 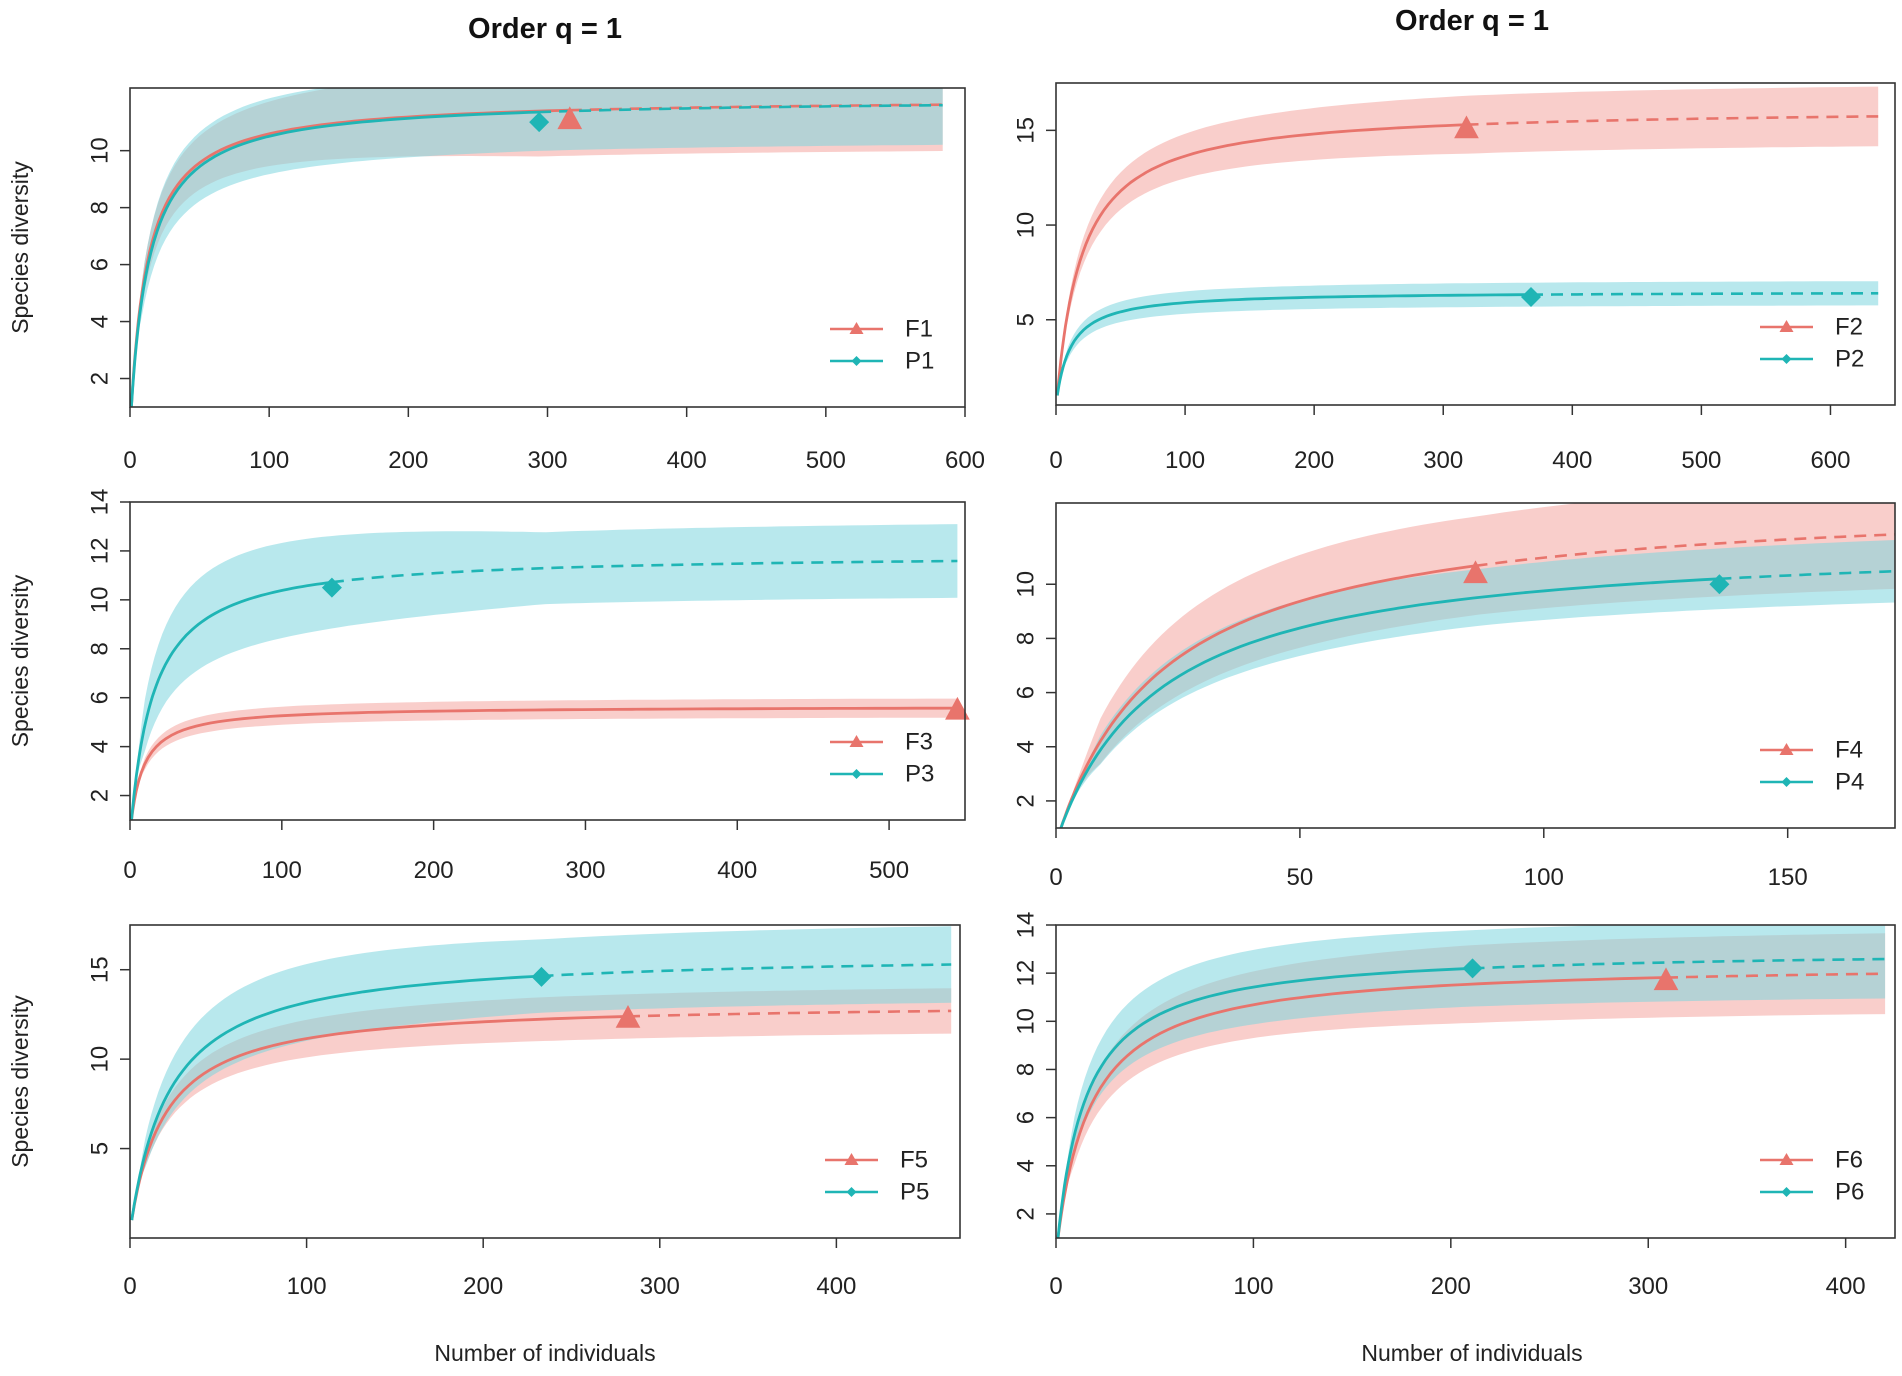 I want to click on legend-label-P1: P1, so click(x=919, y=361).